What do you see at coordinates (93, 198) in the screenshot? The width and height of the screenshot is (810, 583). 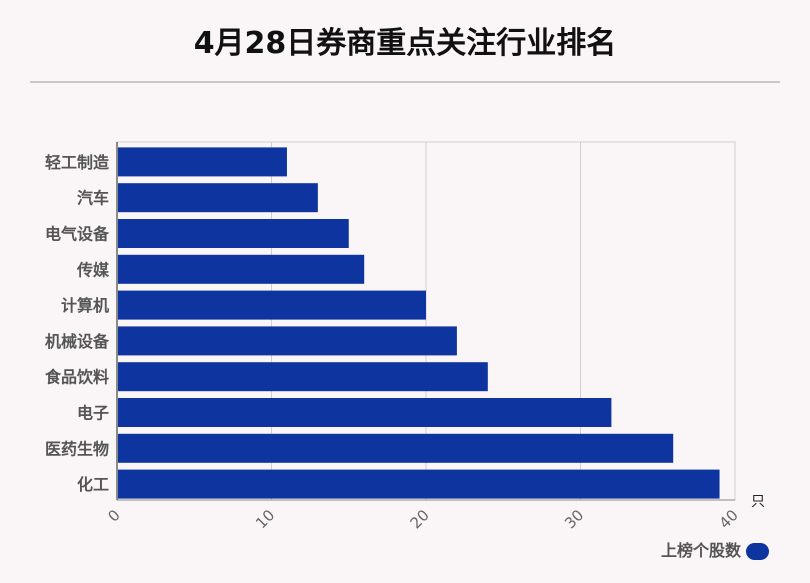 I see `category-label: 汽车` at bounding box center [93, 198].